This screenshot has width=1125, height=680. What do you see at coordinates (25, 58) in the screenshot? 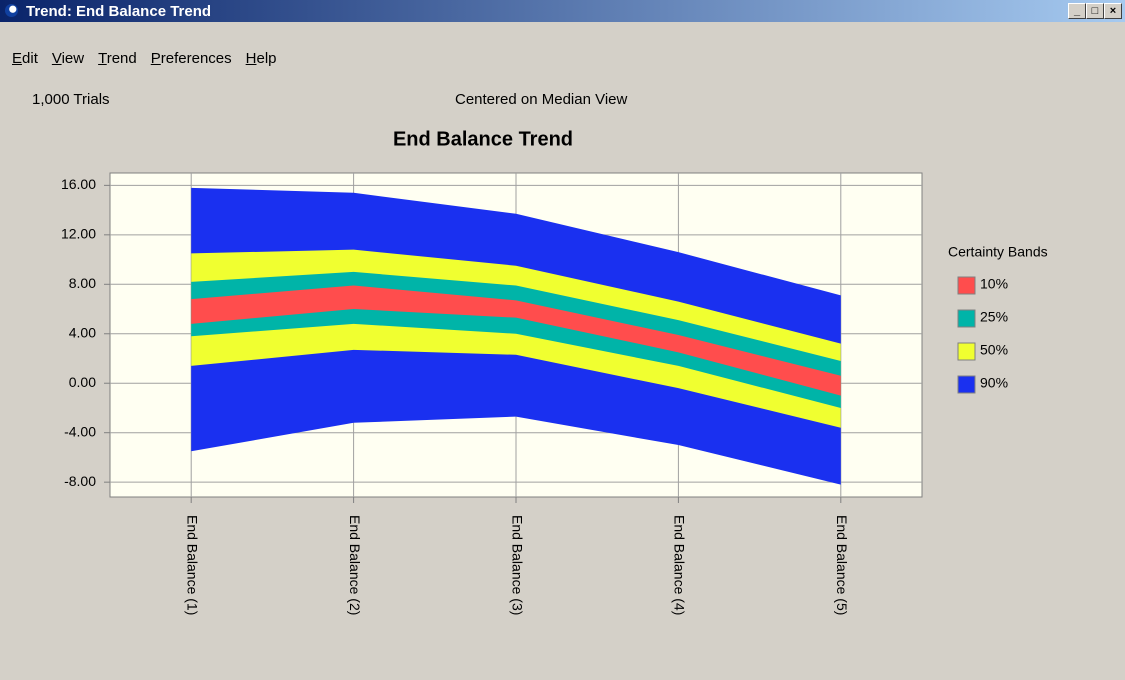
I see `menu-item: Edit` at bounding box center [25, 58].